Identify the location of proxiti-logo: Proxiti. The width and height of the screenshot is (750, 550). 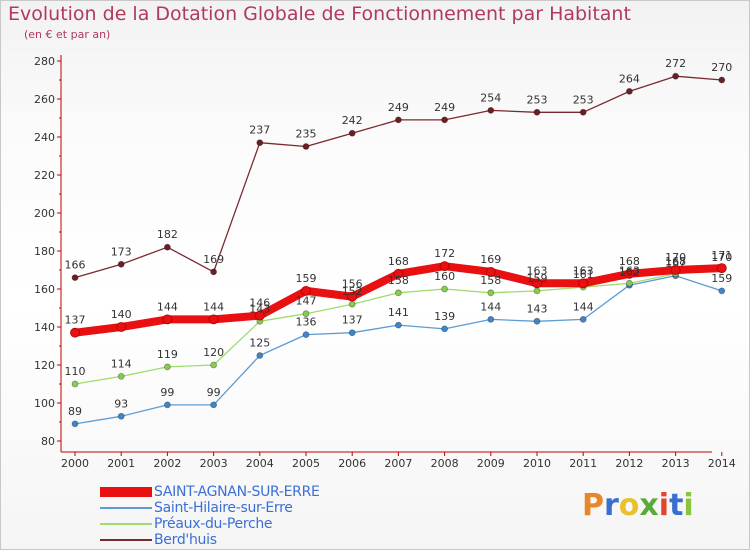
(638, 505).